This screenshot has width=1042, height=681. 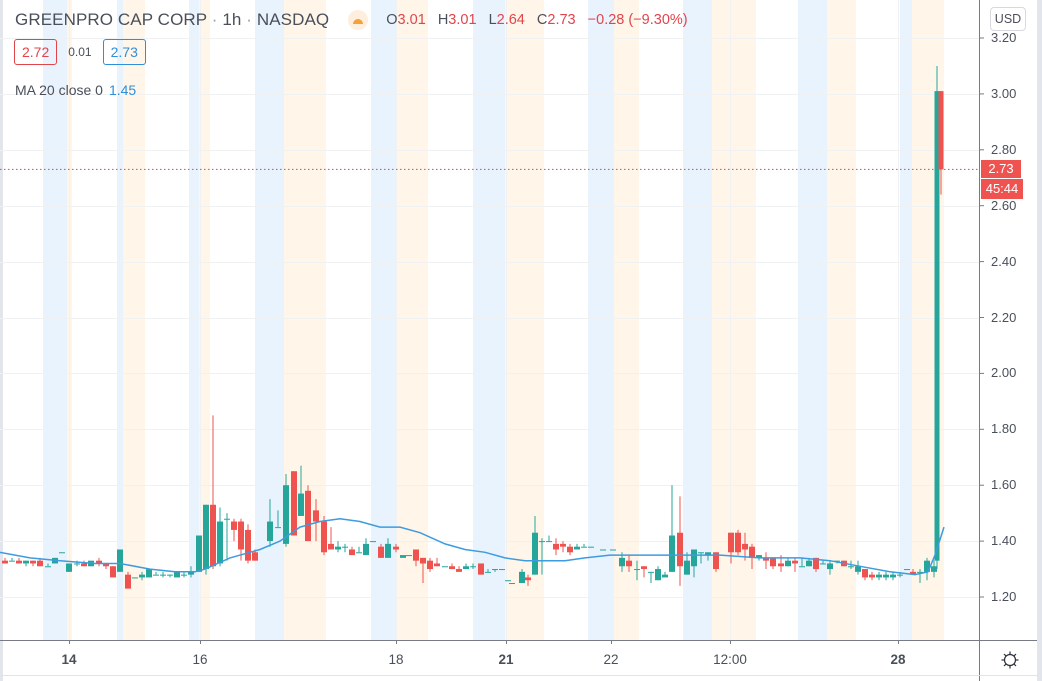 What do you see at coordinates (36, 52) in the screenshot?
I see `sell-price-button: 2.72` at bounding box center [36, 52].